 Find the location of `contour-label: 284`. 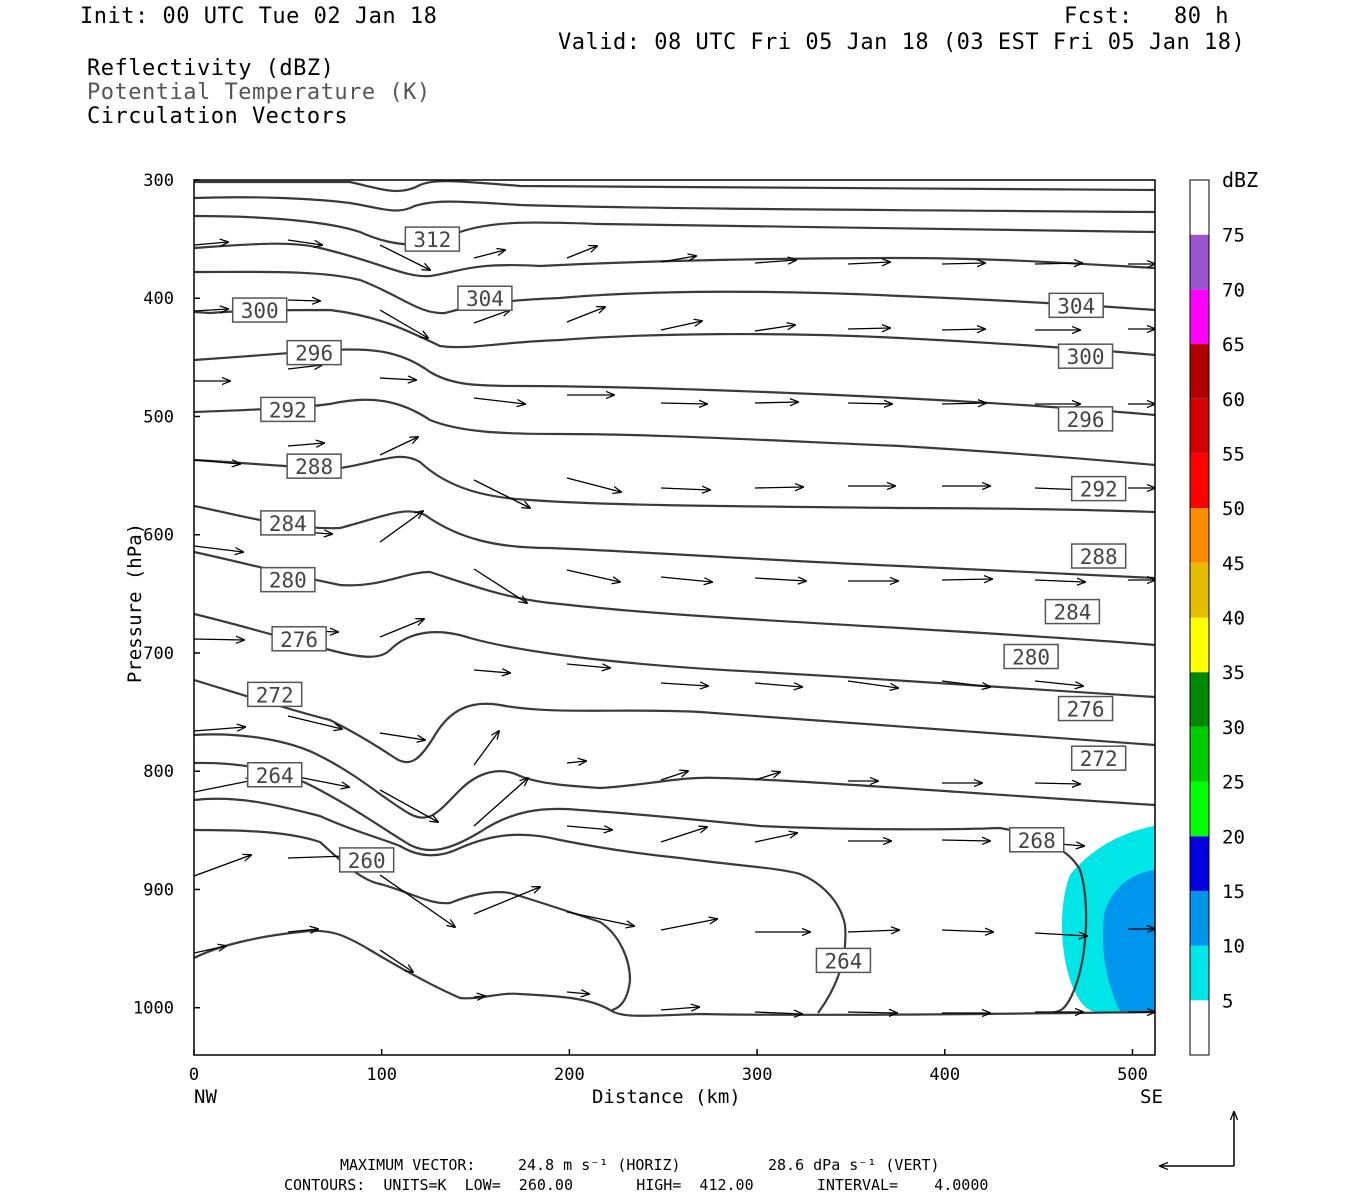

contour-label: 284 is located at coordinates (1072, 611).